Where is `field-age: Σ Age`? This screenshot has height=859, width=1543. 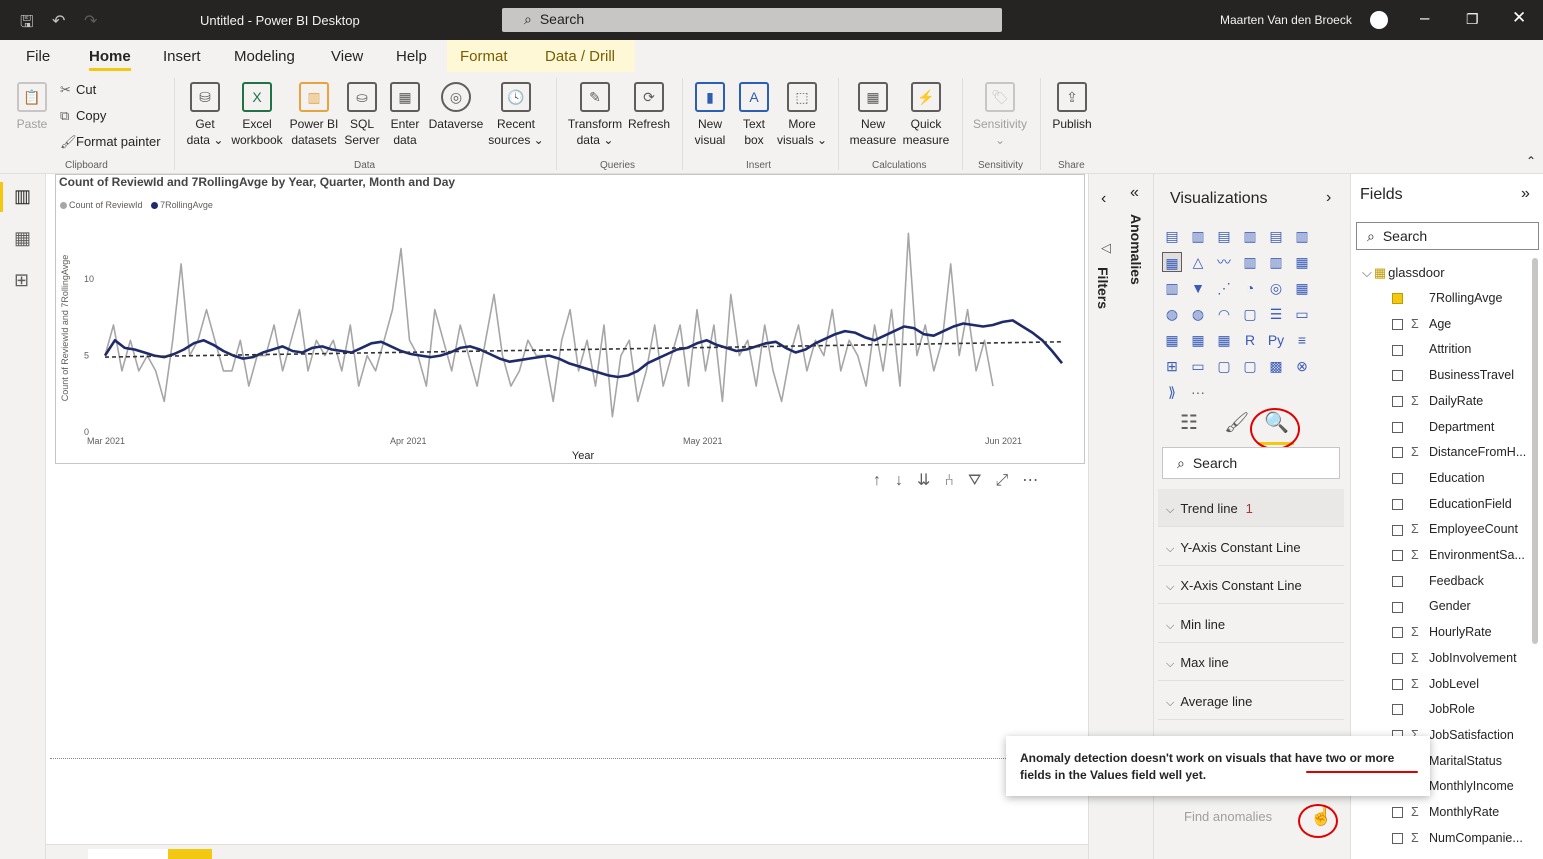 field-age: Σ Age is located at coordinates (1421, 324).